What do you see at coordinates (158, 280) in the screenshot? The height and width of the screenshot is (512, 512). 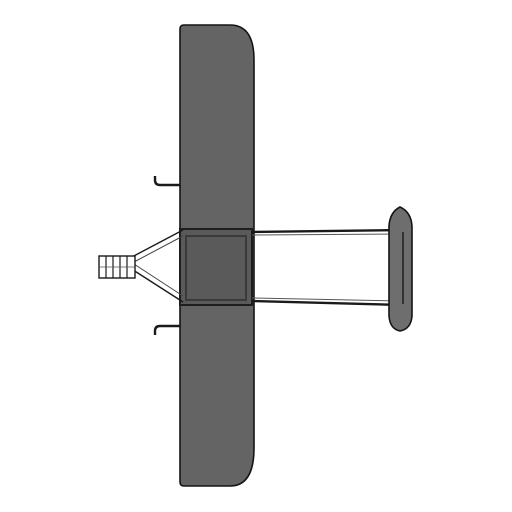 I see `strut-lower-b` at bounding box center [158, 280].